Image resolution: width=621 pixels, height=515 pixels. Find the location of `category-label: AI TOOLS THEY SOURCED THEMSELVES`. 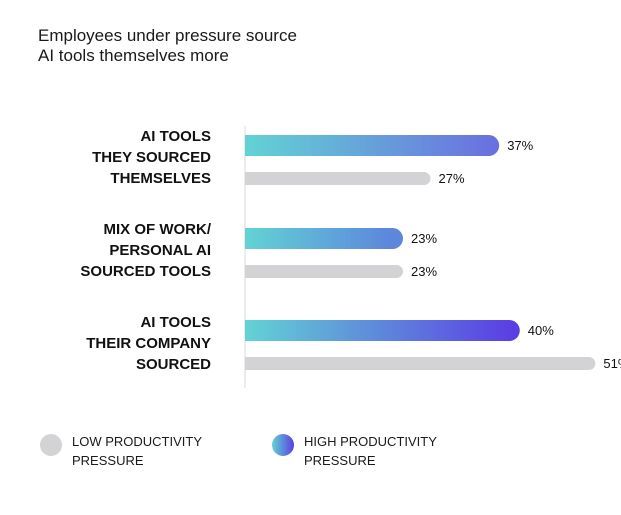

category-label: AI TOOLS THEY SOURCED THEMSELVES is located at coordinates (151, 157).